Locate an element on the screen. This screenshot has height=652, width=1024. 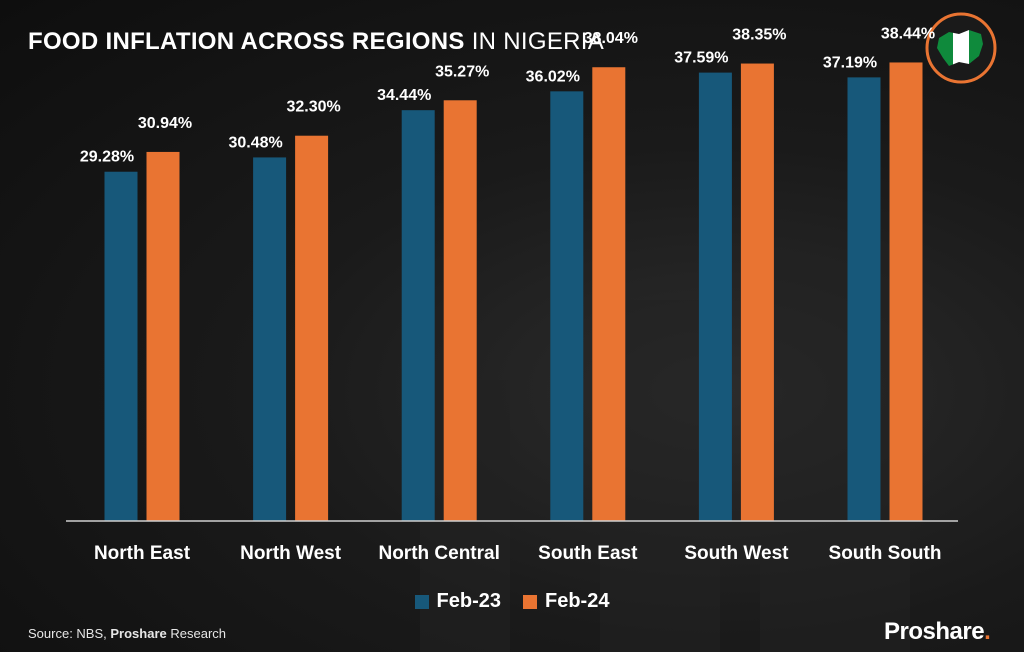
source-suffix: Research is located at coordinates (196, 633).